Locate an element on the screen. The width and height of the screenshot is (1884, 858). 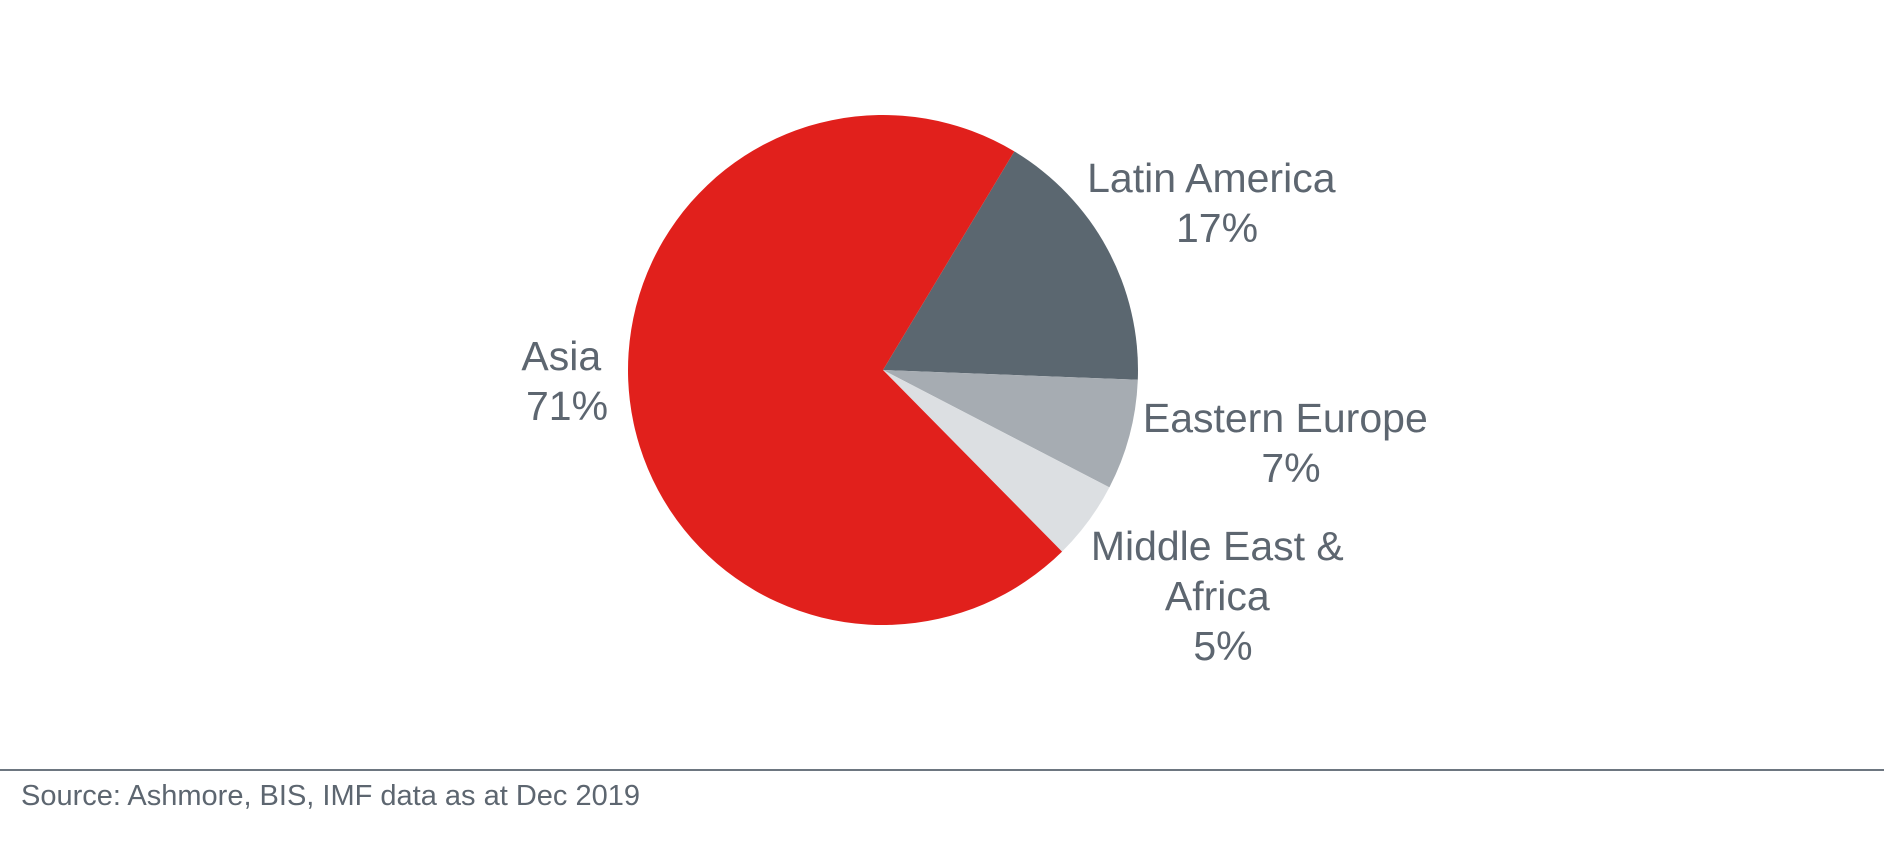
label-latin-america: Latin America 17% is located at coordinates (1217, 203).